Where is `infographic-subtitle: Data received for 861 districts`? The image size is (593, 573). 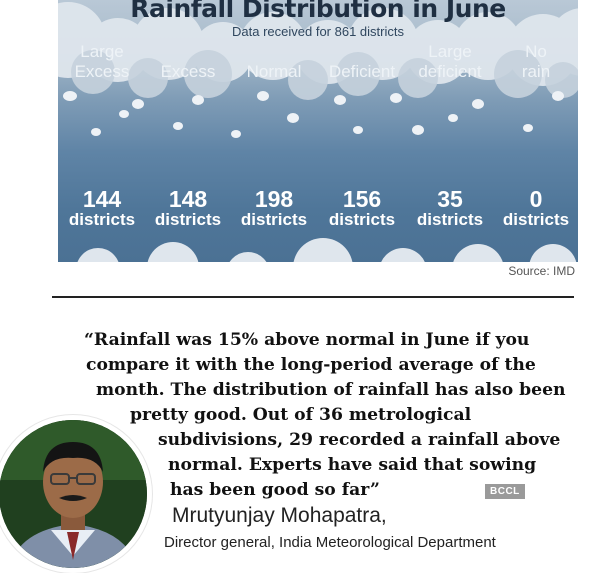 infographic-subtitle: Data received for 861 districts is located at coordinates (318, 31).